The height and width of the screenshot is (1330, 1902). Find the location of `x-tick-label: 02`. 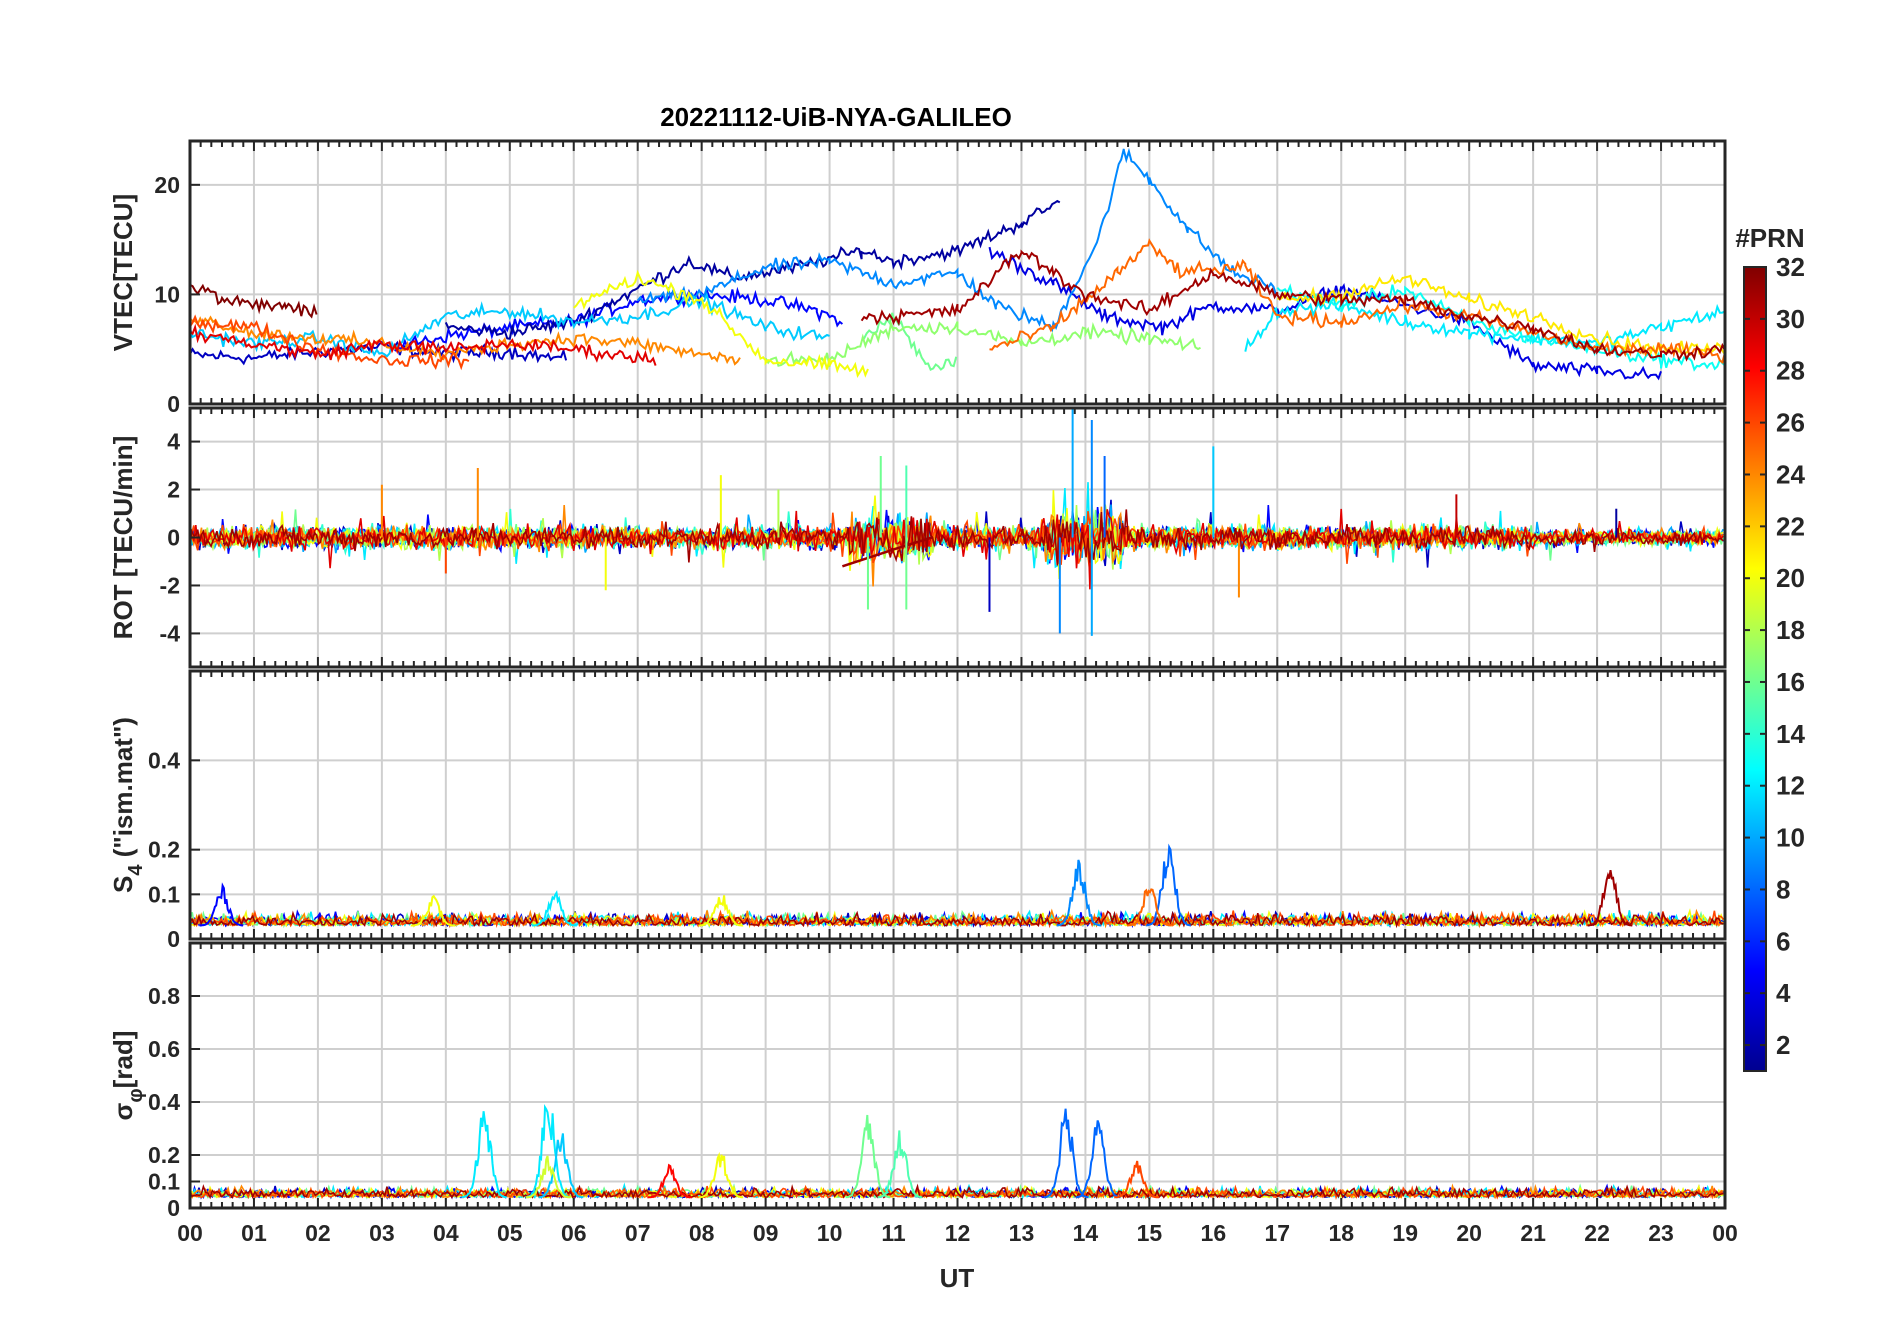

x-tick-label: 02 is located at coordinates (318, 1233).